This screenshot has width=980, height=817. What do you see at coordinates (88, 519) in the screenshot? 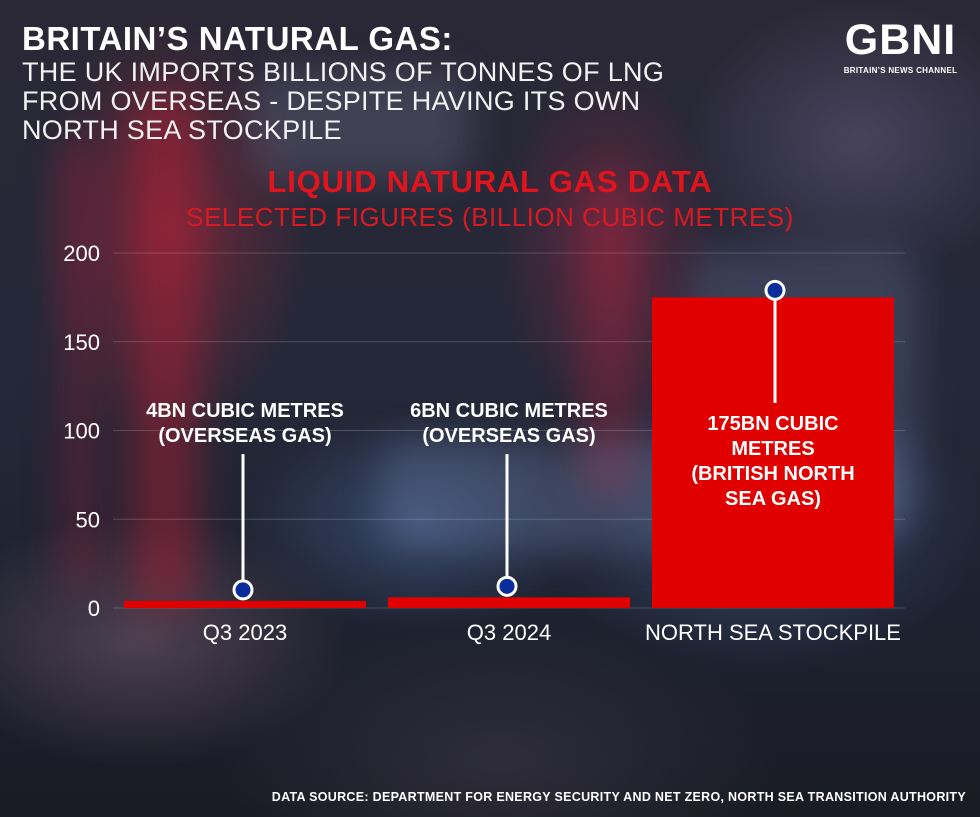
I see `y-tick-label: 50` at bounding box center [88, 519].